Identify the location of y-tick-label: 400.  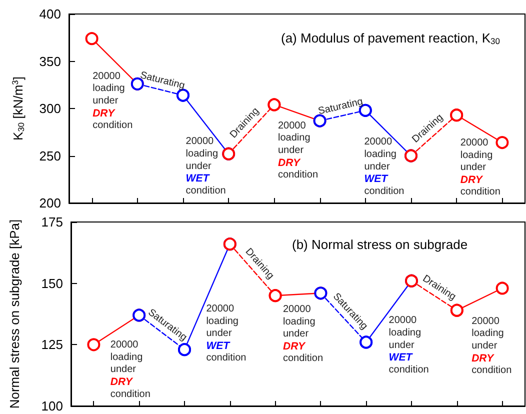
(50, 14).